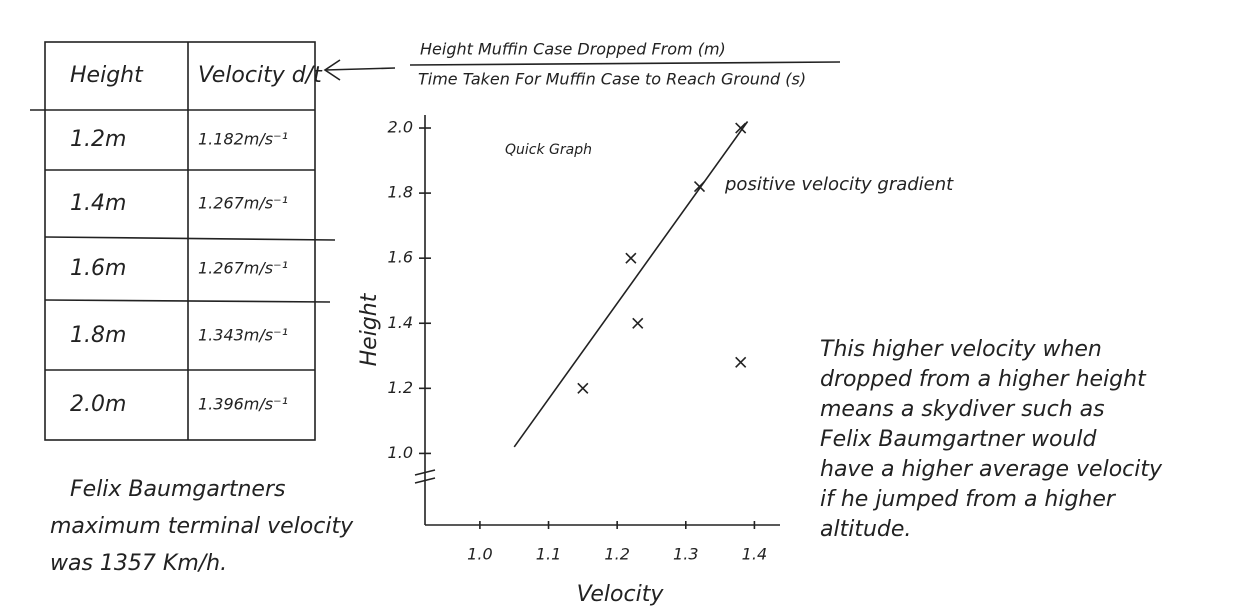  Describe the element at coordinates (243, 139) in the screenshot. I see `table-cell: 1.182m/s⁻¹` at that location.